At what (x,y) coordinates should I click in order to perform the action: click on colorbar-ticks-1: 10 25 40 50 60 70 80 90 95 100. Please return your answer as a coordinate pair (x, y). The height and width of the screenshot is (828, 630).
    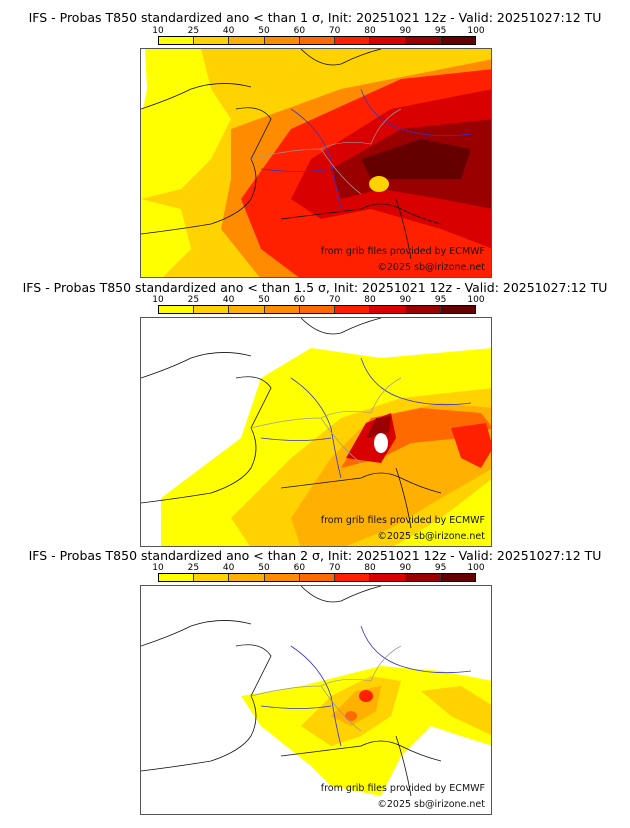
    Looking at the image, I should click on (318, 31).